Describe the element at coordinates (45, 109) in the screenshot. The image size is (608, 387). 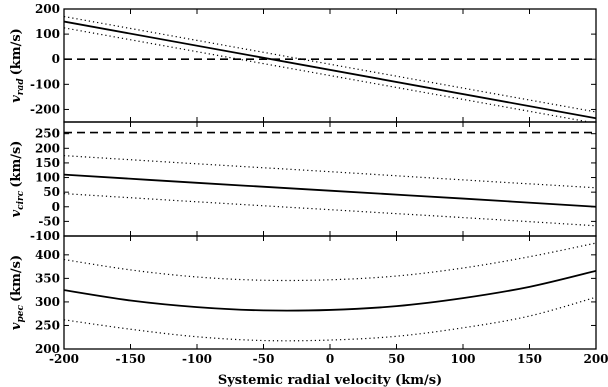
I see `y-tick-label: -200` at that location.